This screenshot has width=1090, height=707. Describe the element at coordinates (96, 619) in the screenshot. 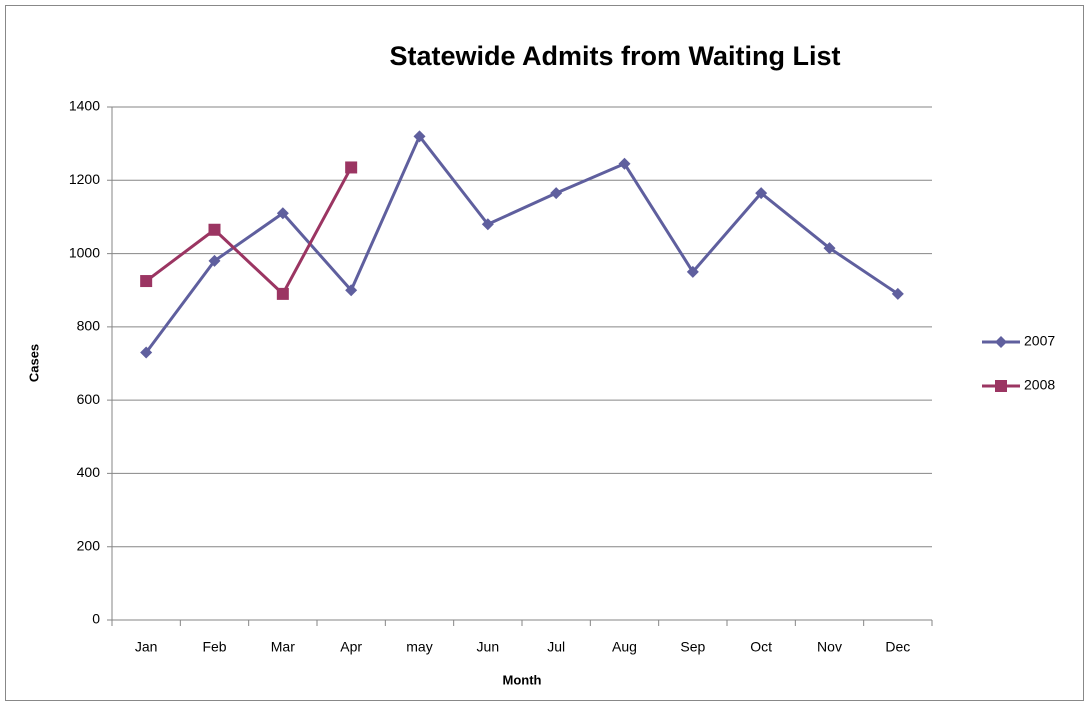

I see `y-tick-label: 0` at that location.